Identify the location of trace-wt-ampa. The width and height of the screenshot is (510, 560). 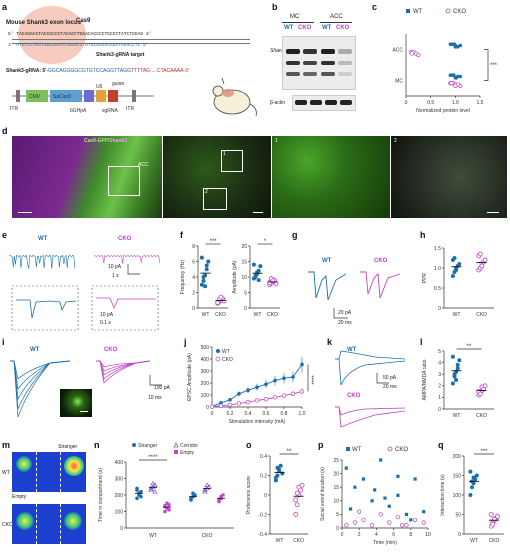
(370, 372).